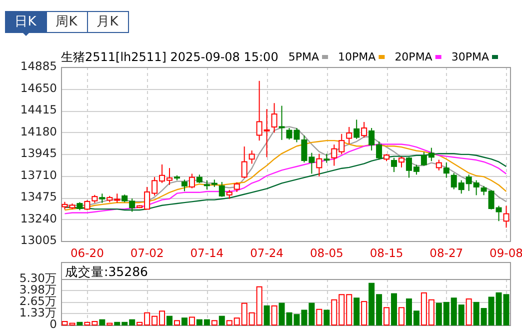 The height and width of the screenshot is (330, 522). What do you see at coordinates (387, 253) in the screenshot?
I see `x-tick-label: 08-15` at bounding box center [387, 253].